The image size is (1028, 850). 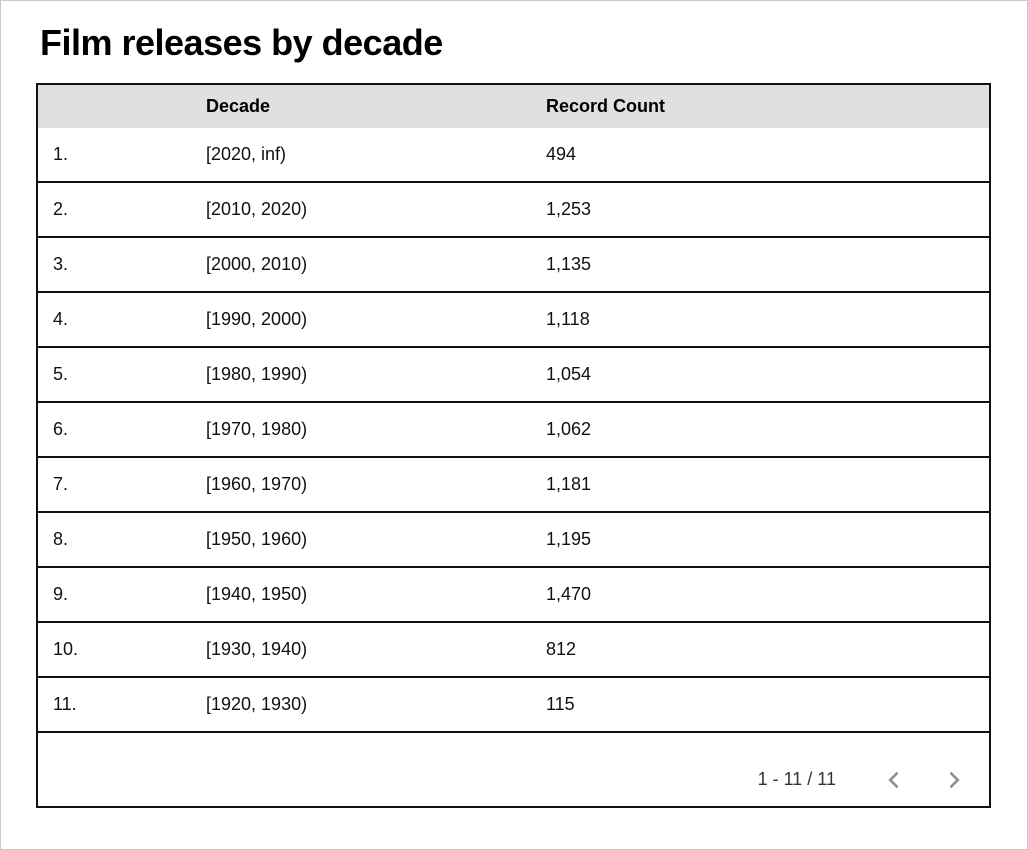 I want to click on row-number: 6., so click(x=61, y=429).